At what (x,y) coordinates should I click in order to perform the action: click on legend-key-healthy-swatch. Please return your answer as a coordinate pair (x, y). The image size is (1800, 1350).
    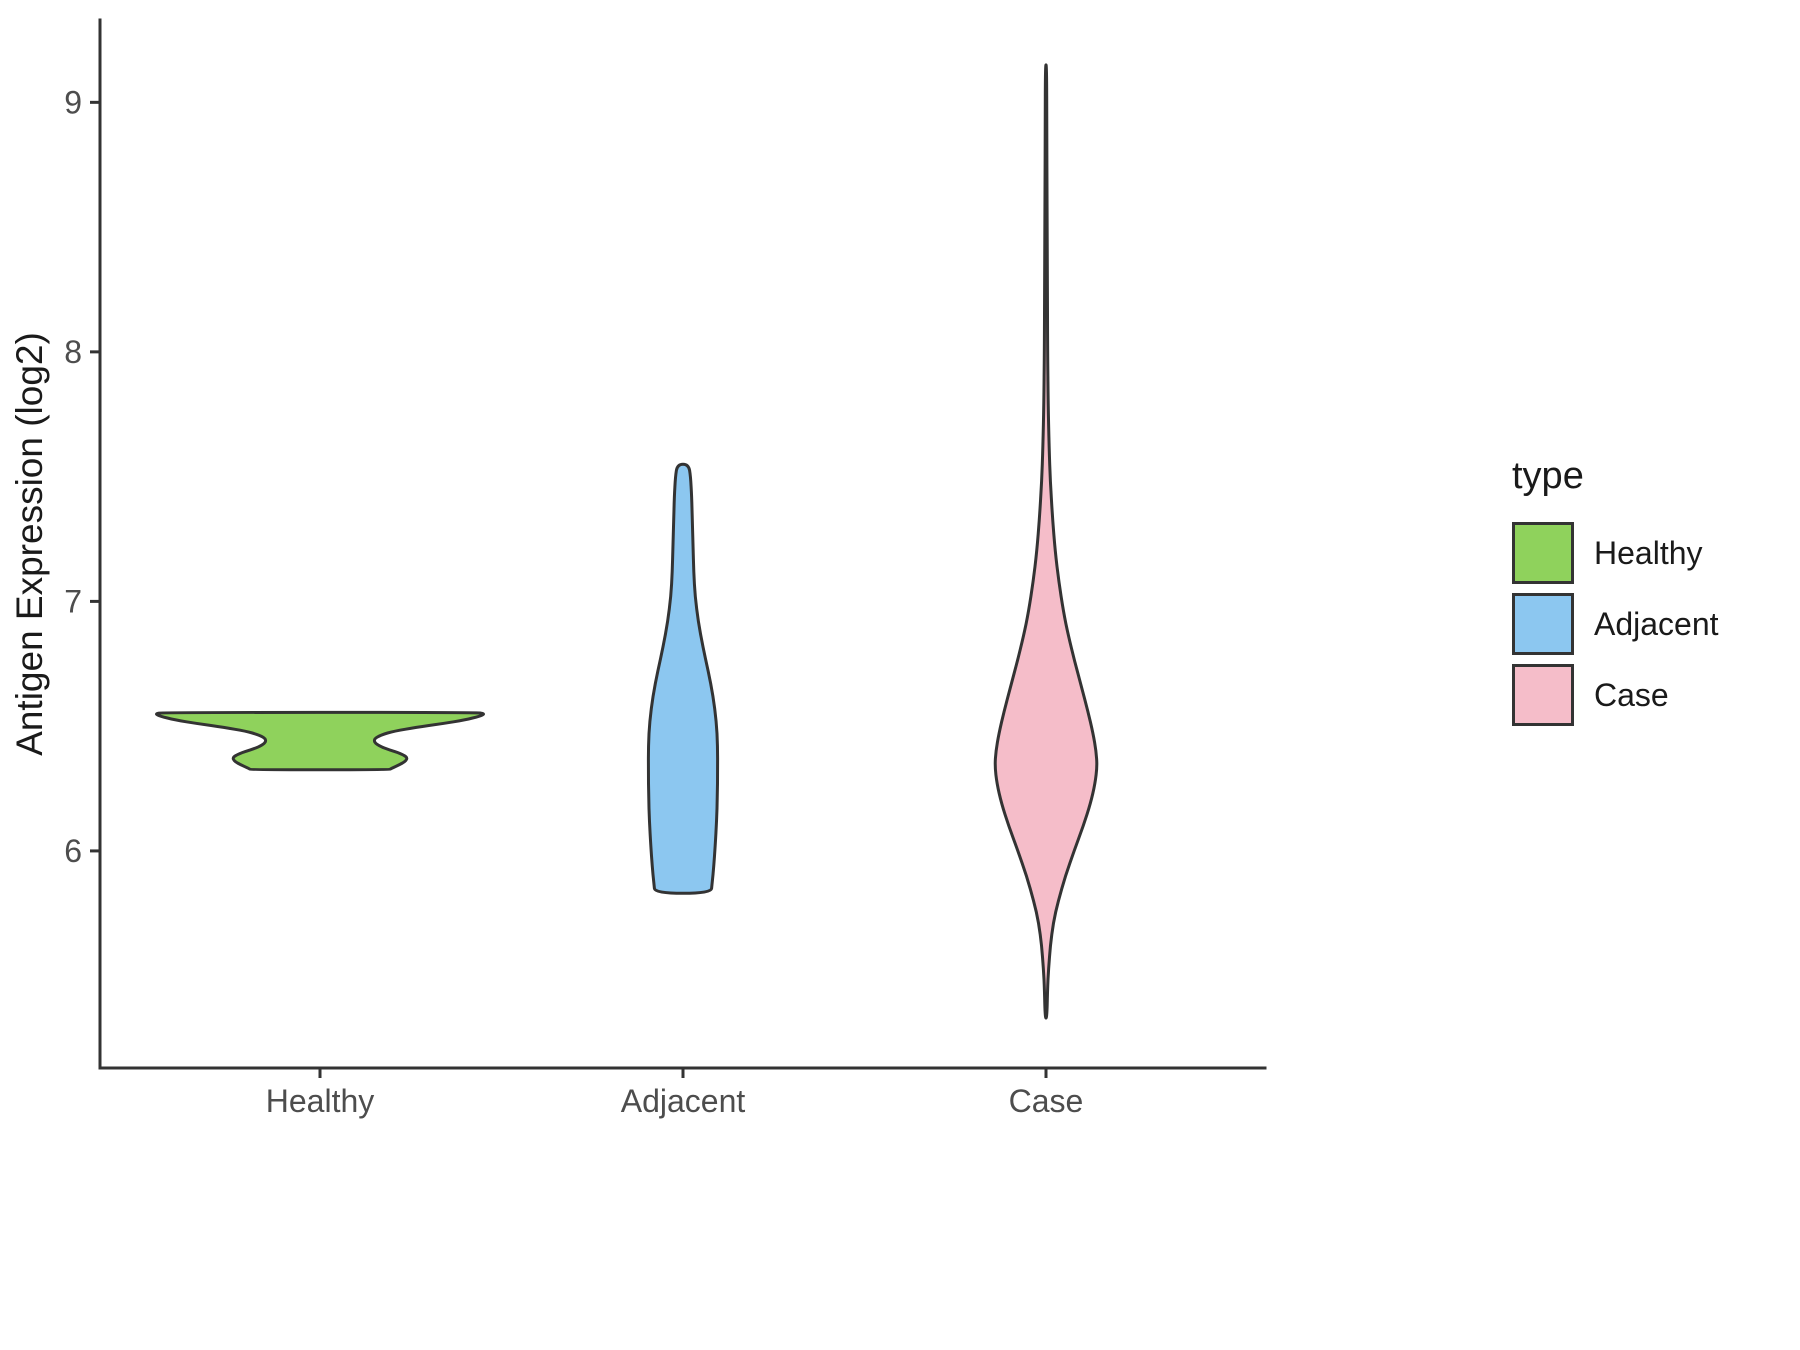
    Looking at the image, I should click on (1543, 553).